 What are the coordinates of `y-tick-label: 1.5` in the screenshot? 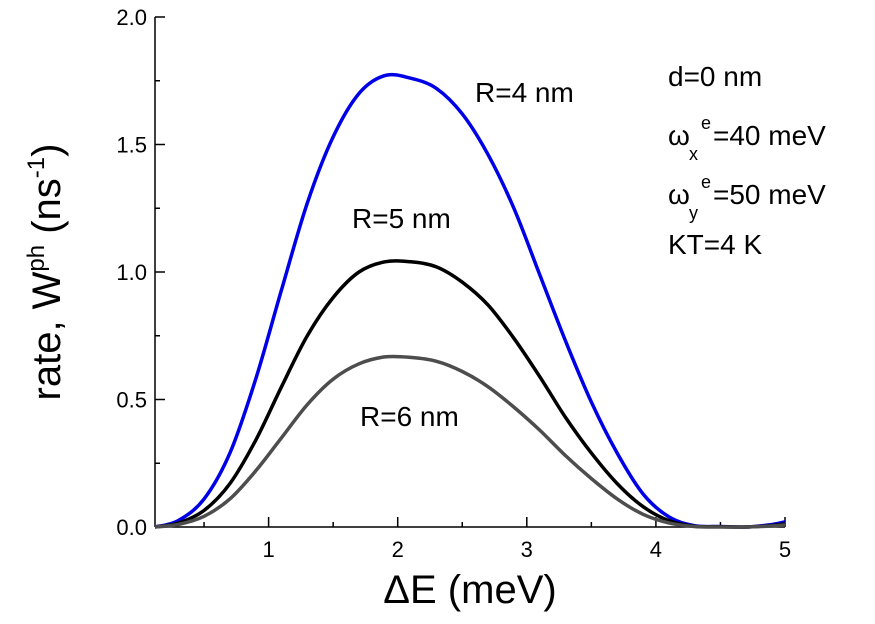 It's located at (131, 145).